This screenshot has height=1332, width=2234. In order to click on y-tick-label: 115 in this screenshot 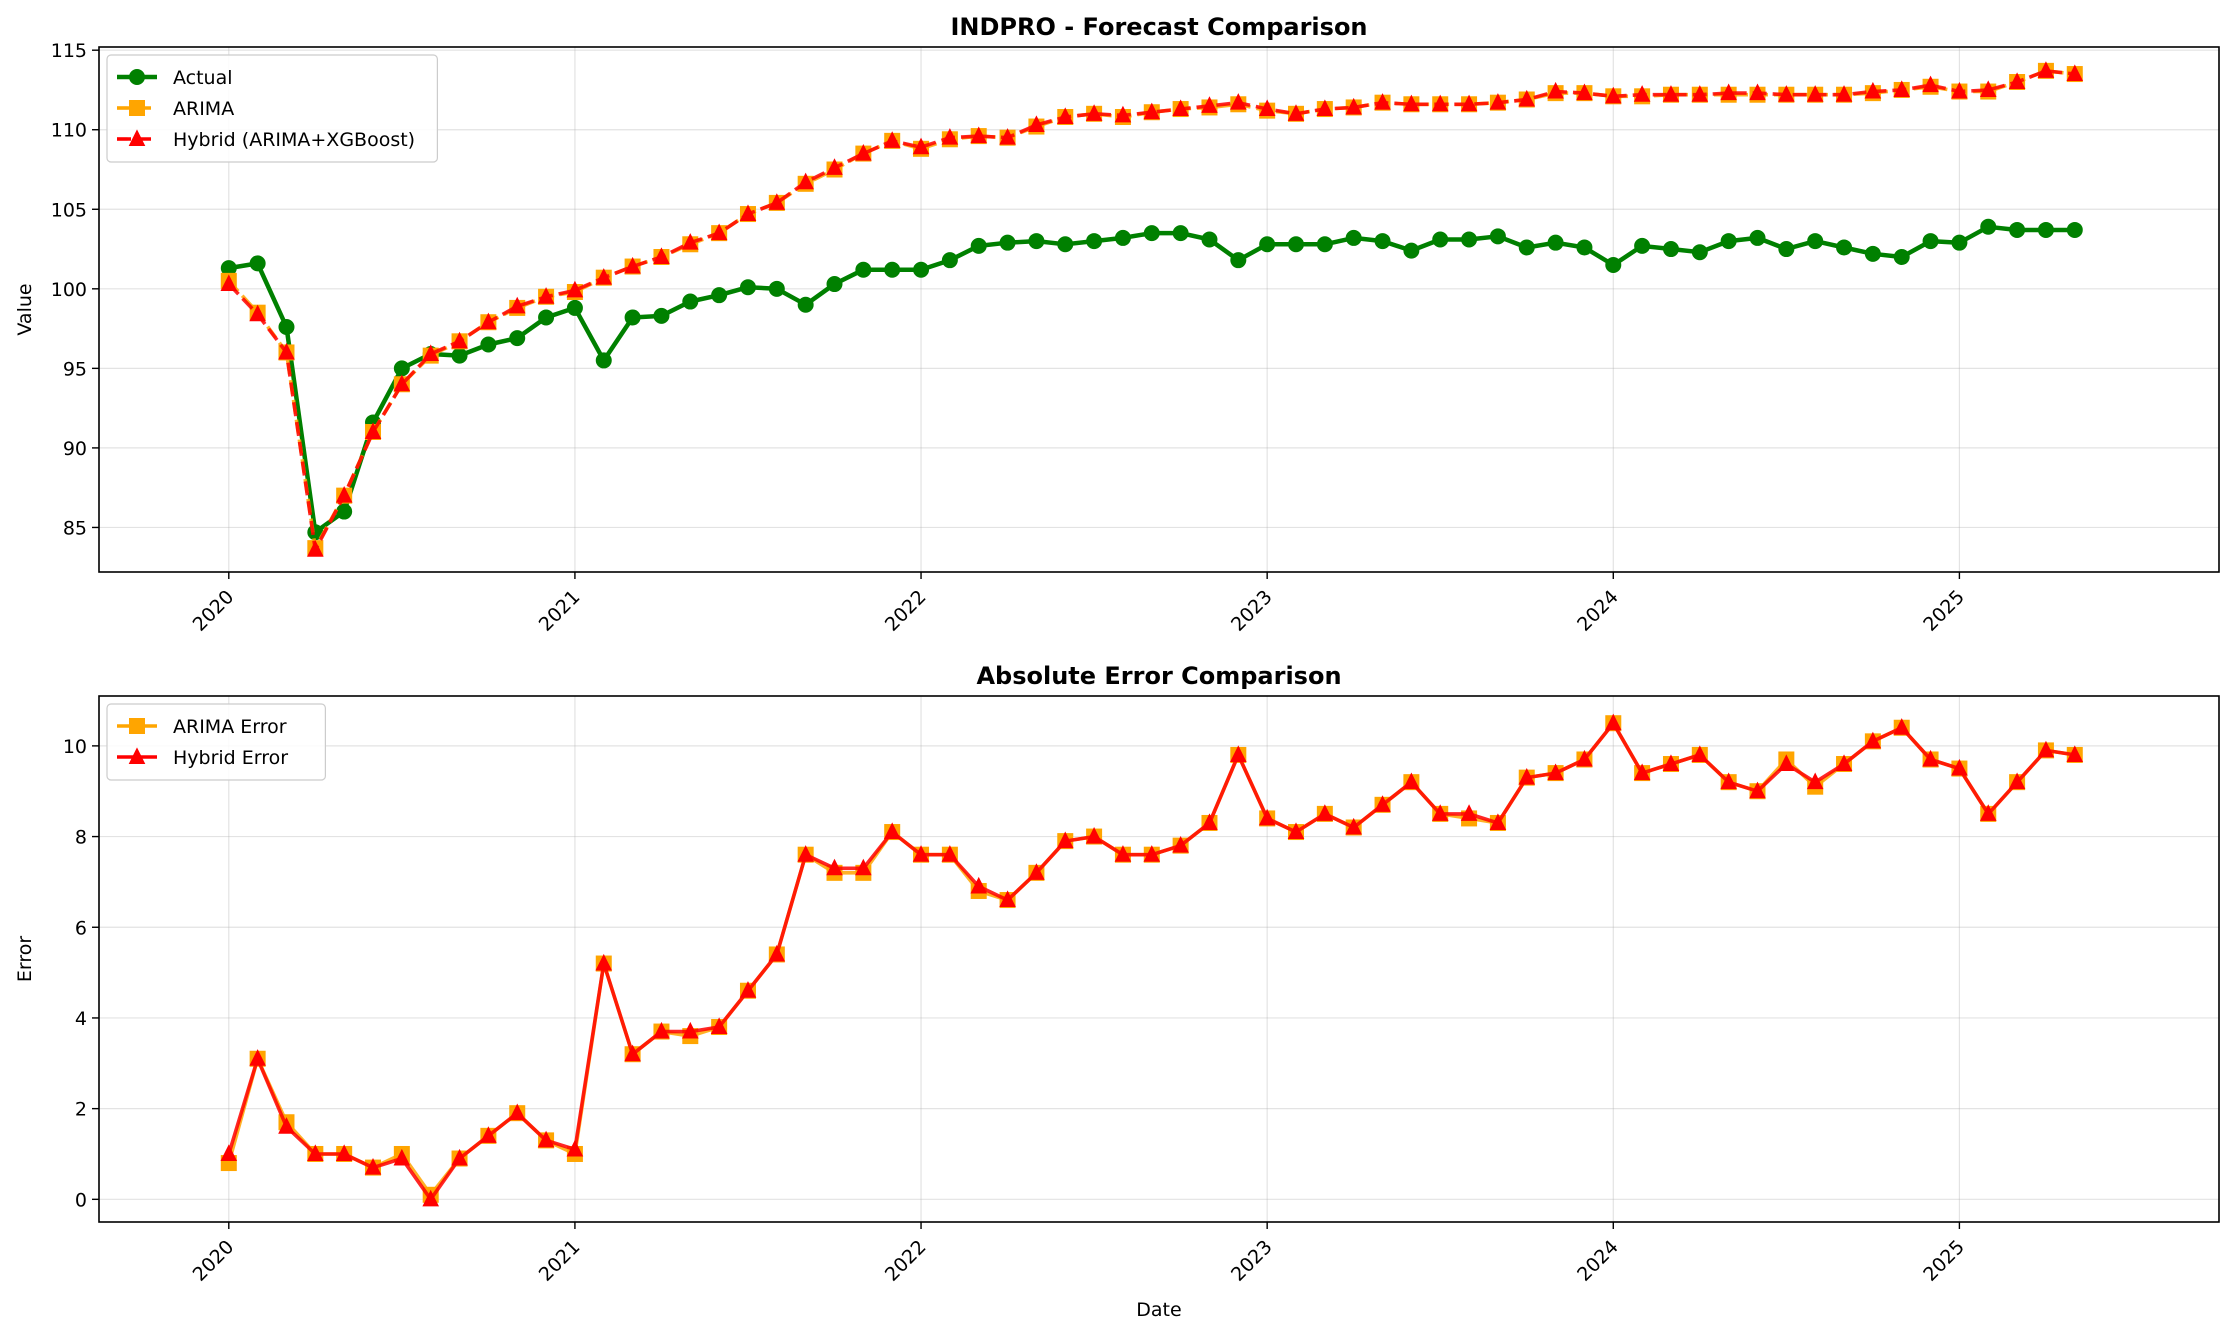, I will do `click(69, 51)`.